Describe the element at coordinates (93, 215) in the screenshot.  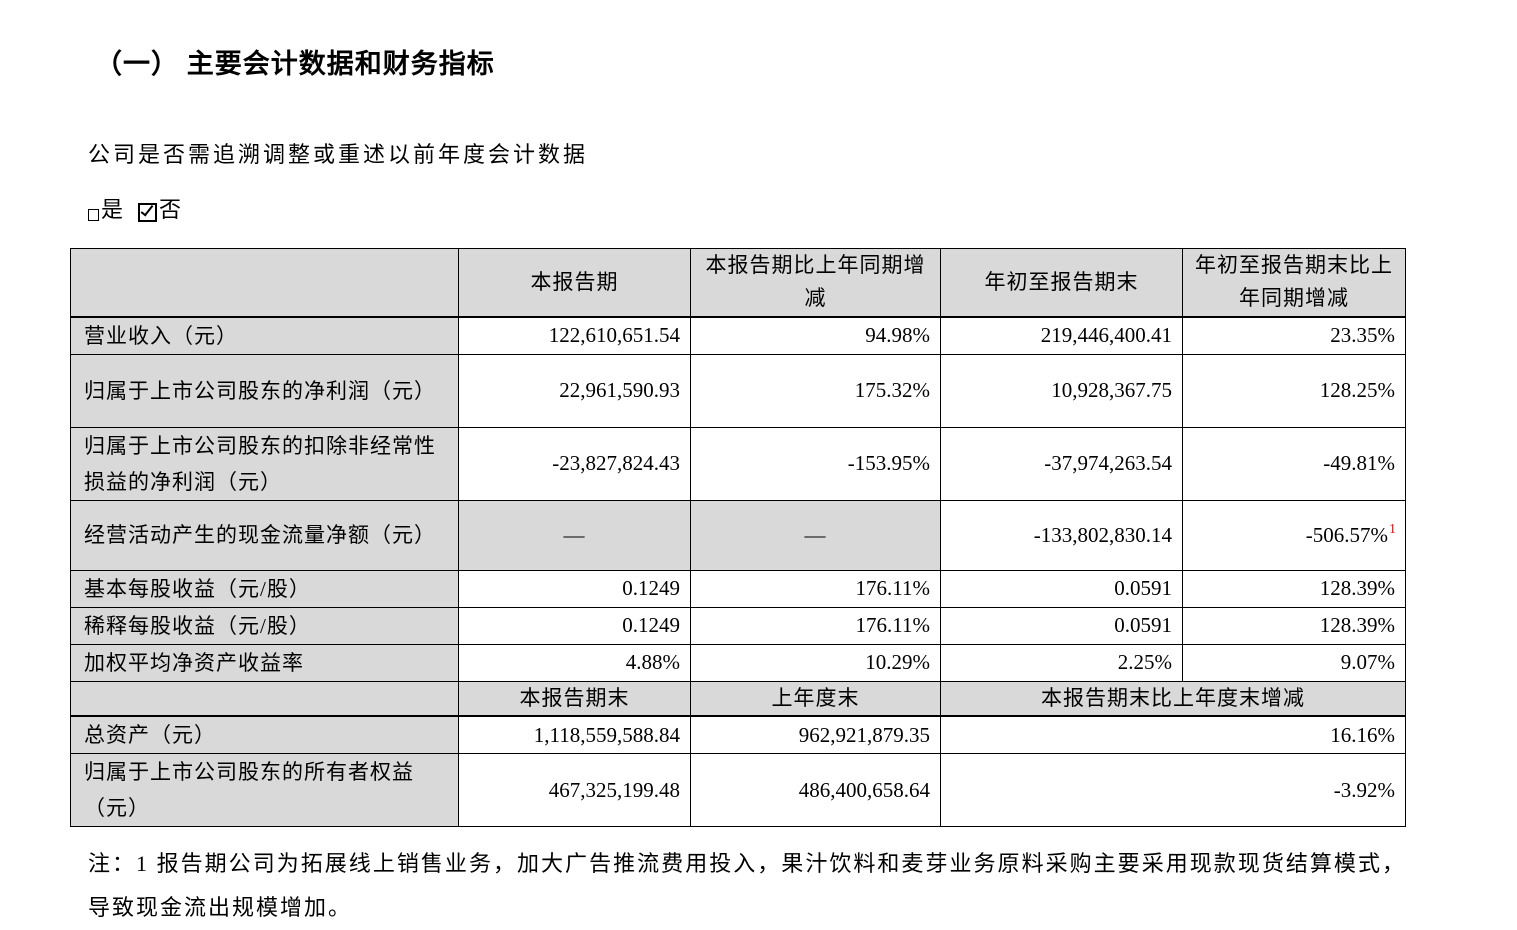
I see `checkbox-unchecked-icon` at that location.